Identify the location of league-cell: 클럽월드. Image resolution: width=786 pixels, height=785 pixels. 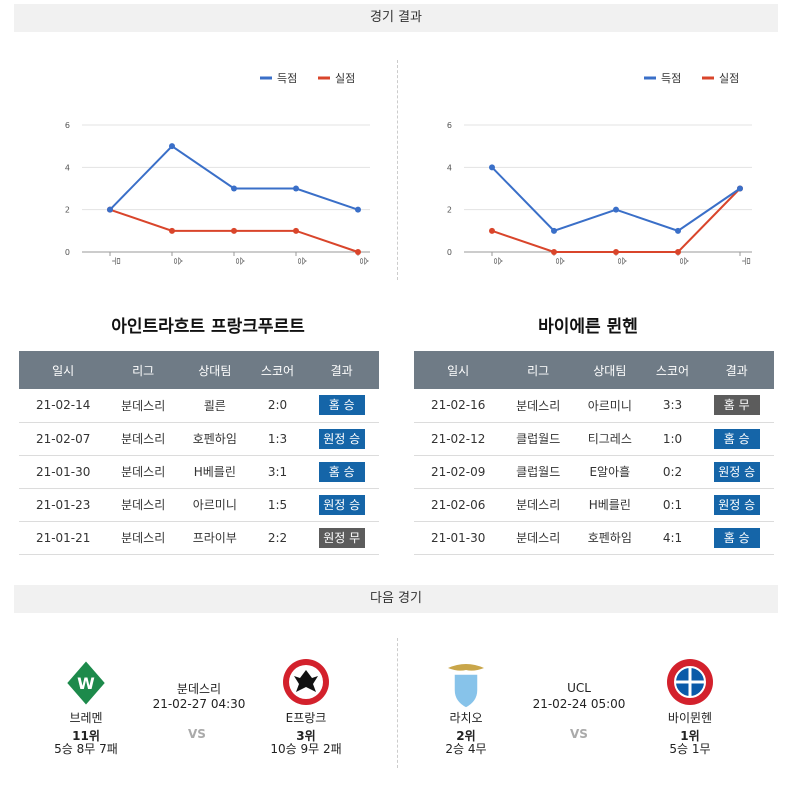
(538, 439).